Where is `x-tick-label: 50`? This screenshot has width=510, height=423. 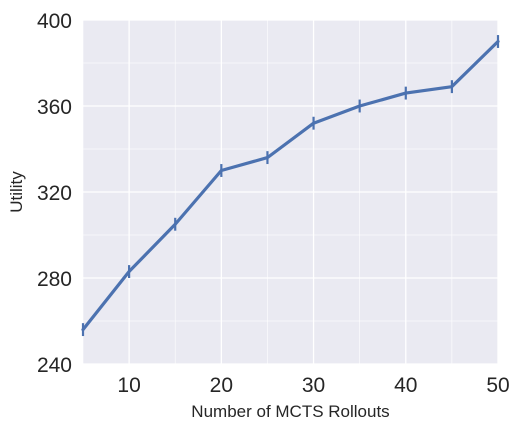 x-tick-label: 50 is located at coordinates (497, 385).